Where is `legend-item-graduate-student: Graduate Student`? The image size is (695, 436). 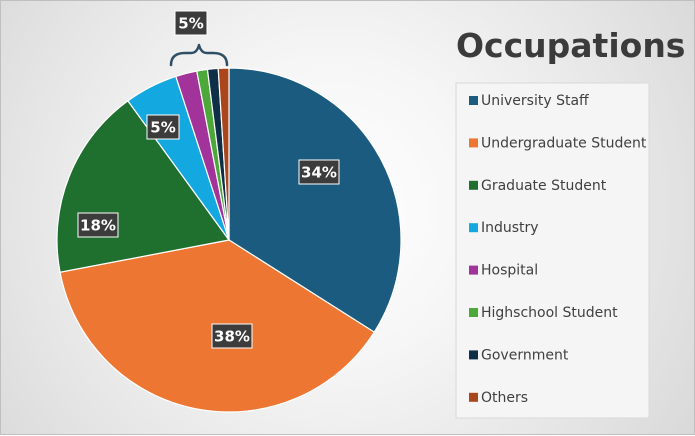 legend-item-graduate-student: Graduate Student is located at coordinates (538, 186).